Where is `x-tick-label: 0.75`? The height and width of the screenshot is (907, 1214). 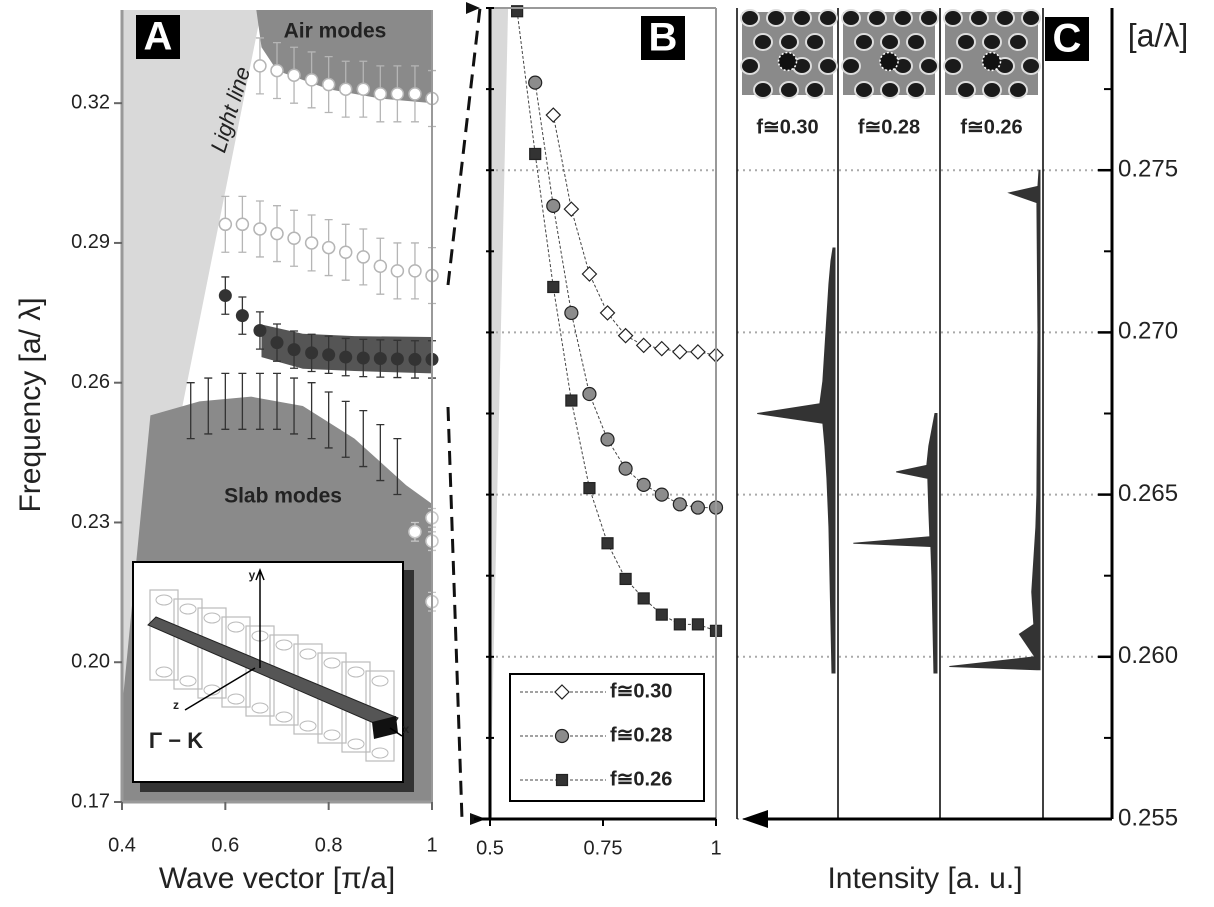 x-tick-label: 0.75 is located at coordinates (603, 848).